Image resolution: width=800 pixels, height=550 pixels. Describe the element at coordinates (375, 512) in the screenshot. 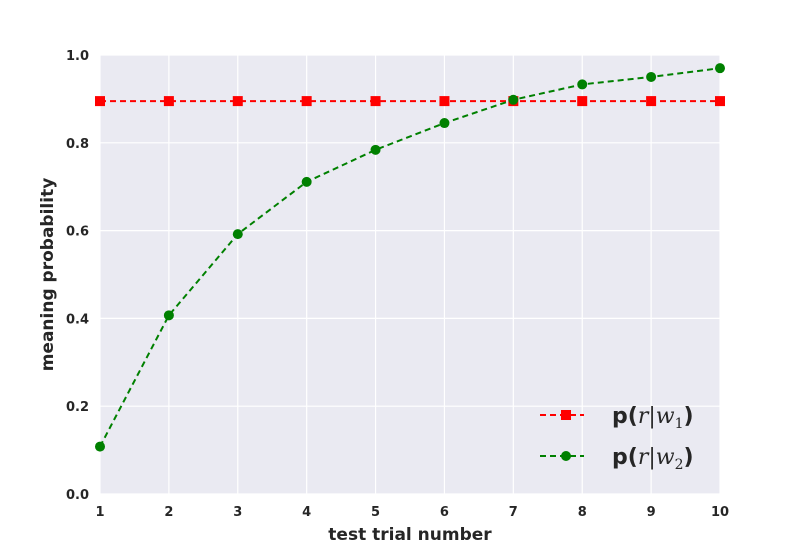

I see `x-tick-label: 5` at that location.